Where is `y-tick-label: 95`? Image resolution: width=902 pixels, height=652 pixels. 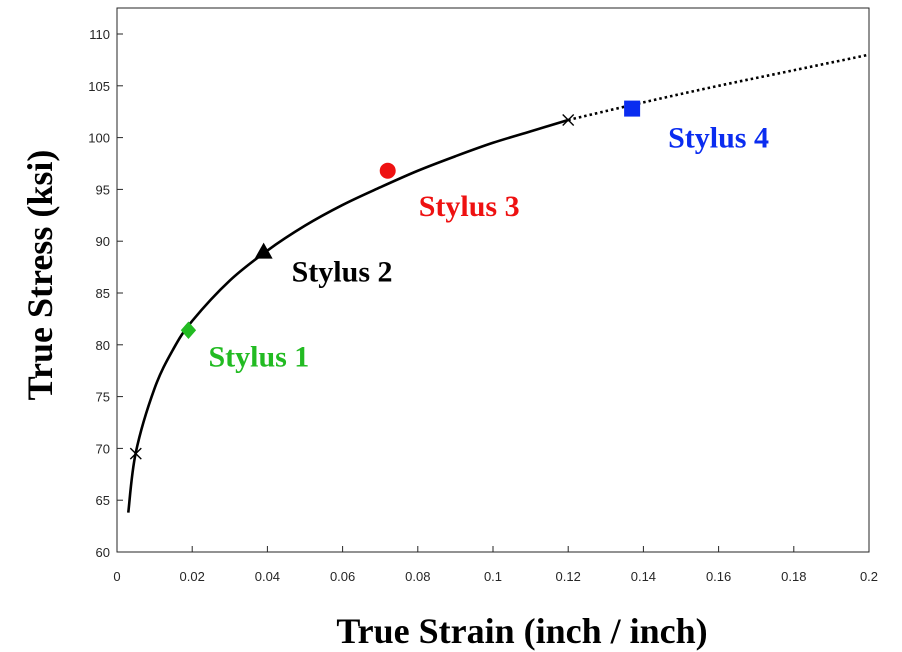 y-tick-label: 95 is located at coordinates (103, 189).